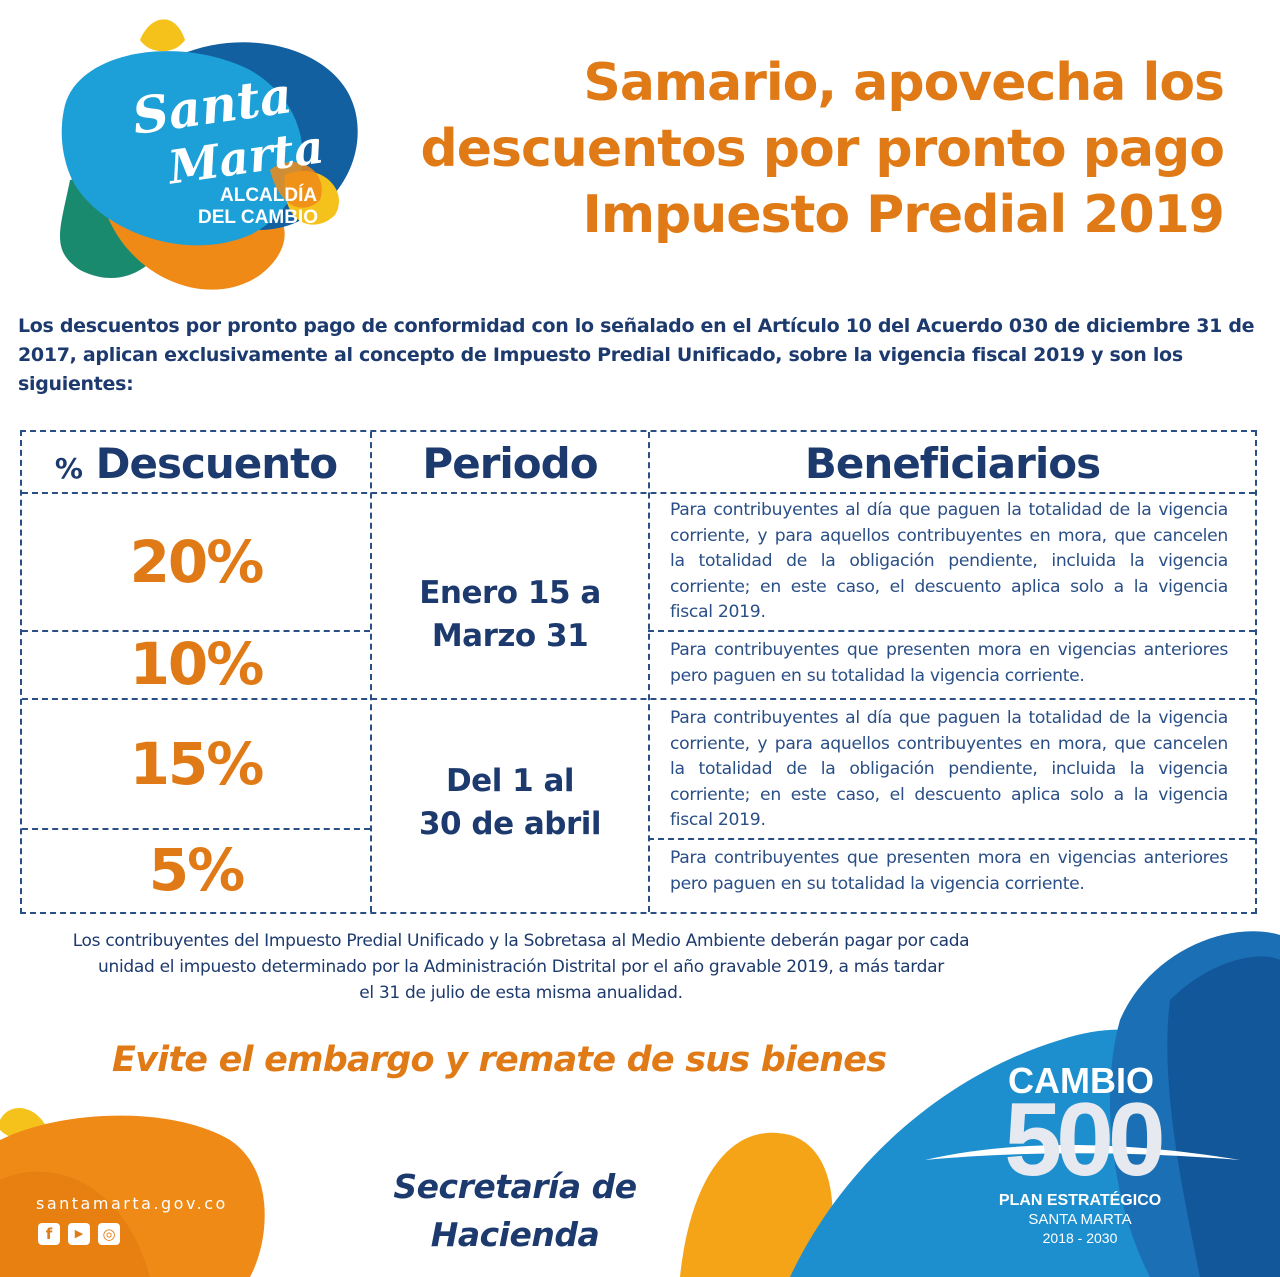 Image resolution: width=1280 pixels, height=1277 pixels. What do you see at coordinates (216, 463) in the screenshot?
I see `header-descuento-label: Descuento` at bounding box center [216, 463].